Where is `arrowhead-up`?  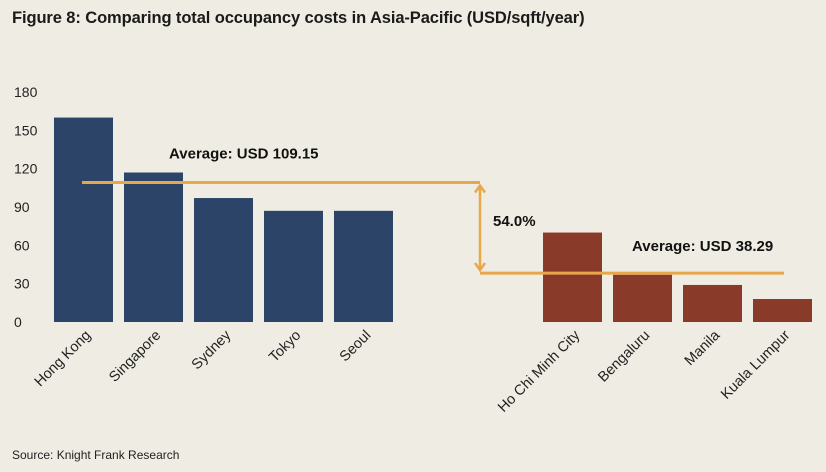
arrowhead-up is located at coordinates (480, 188).